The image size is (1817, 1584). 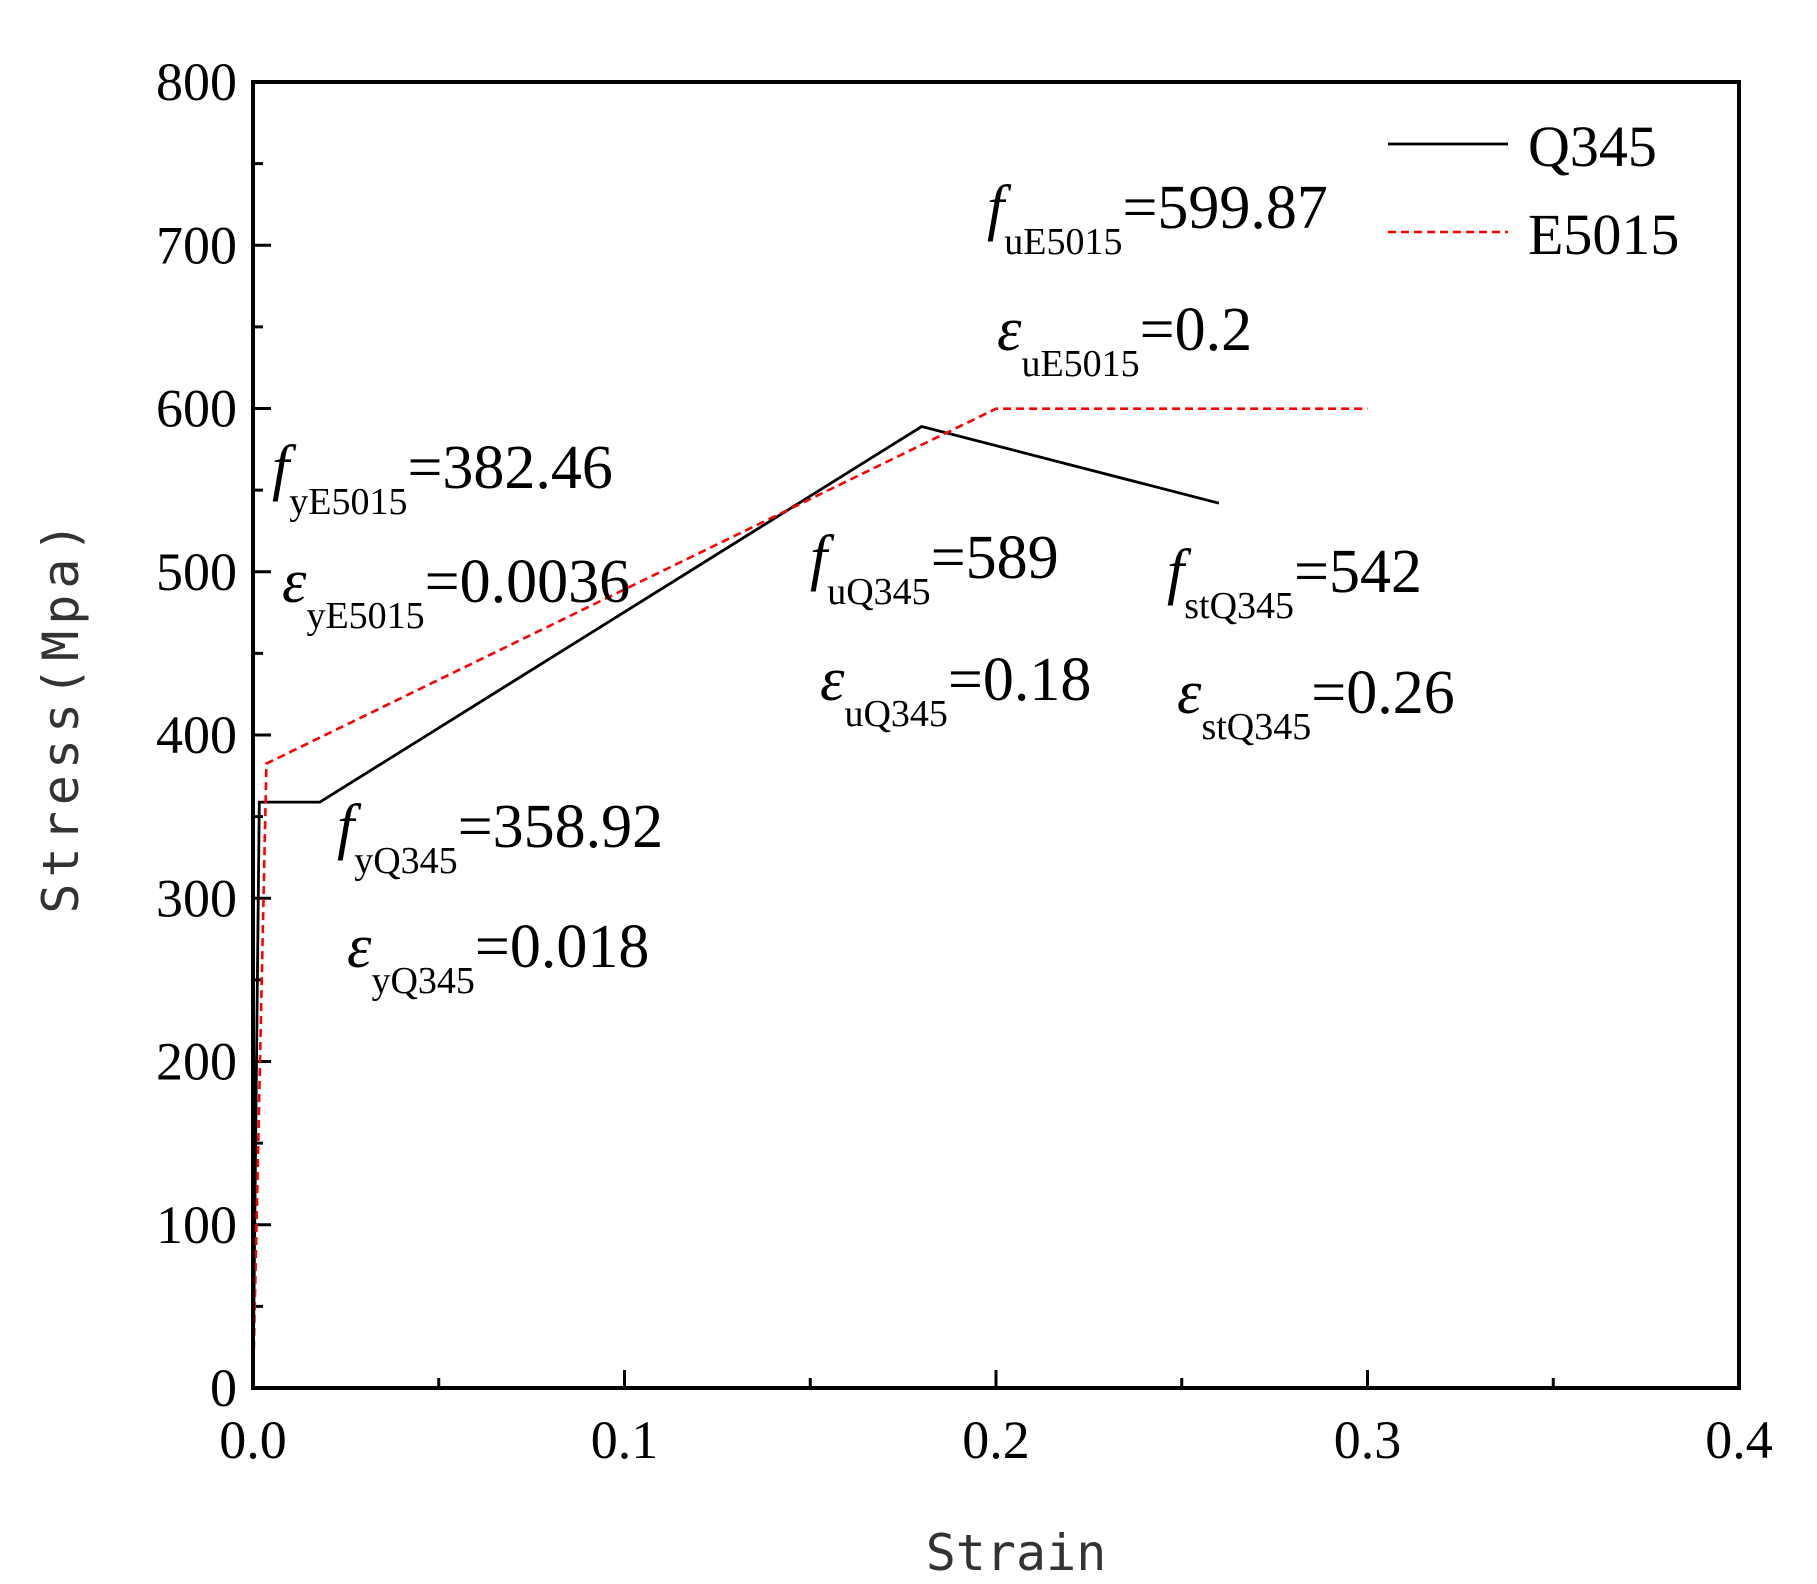 I want to click on legend-label-q345: Q345, so click(x=1592, y=146).